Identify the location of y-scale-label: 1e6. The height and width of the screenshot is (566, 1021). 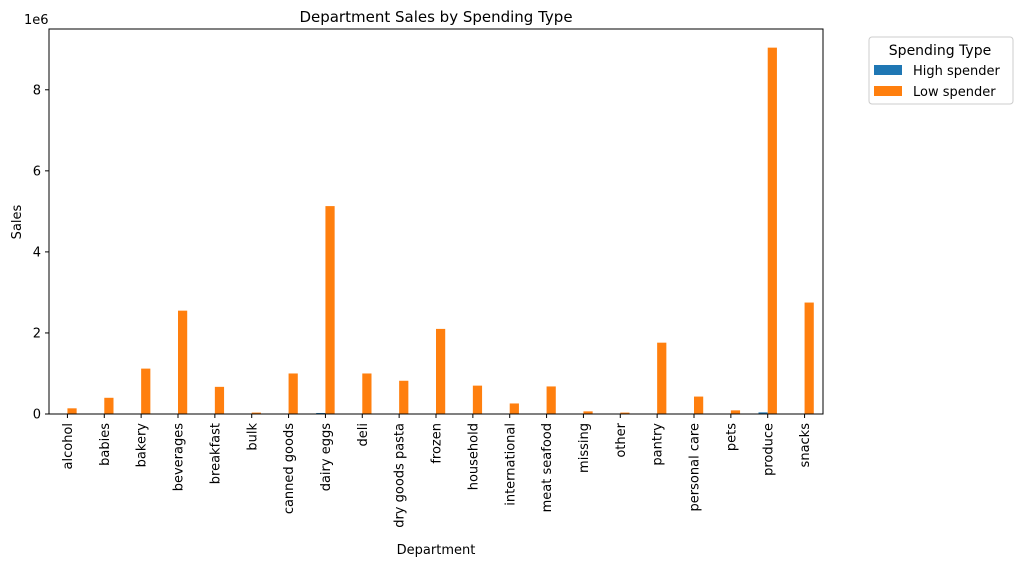
(36, 20).